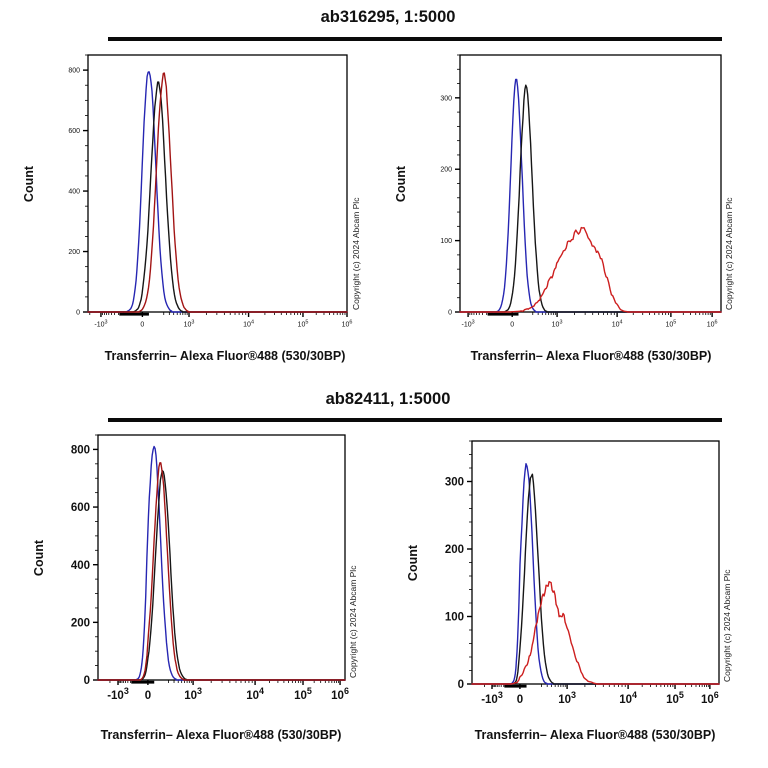 This screenshot has height=768, width=768. I want to click on x-axis-title-top-right: Transferrin– Alexa Fluor®488 (530/30BP), so click(591, 356).